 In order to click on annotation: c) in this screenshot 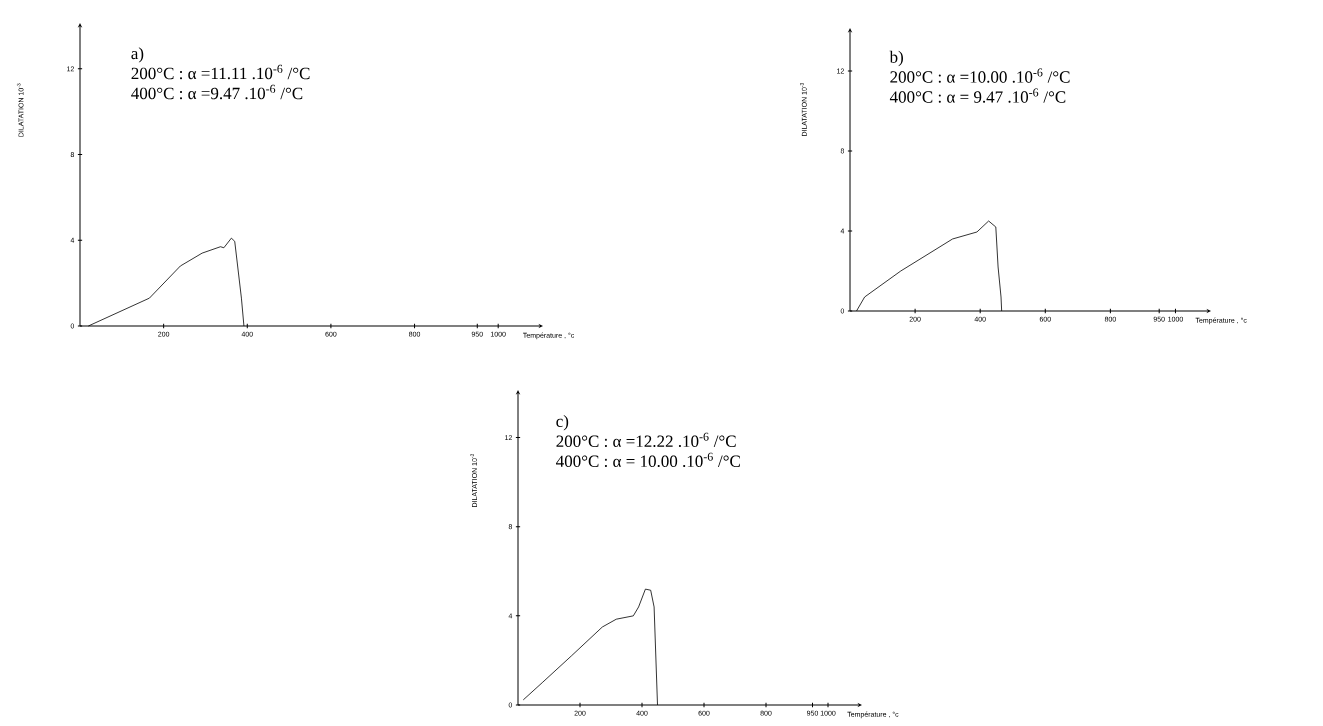, I will do `click(562, 423)`.